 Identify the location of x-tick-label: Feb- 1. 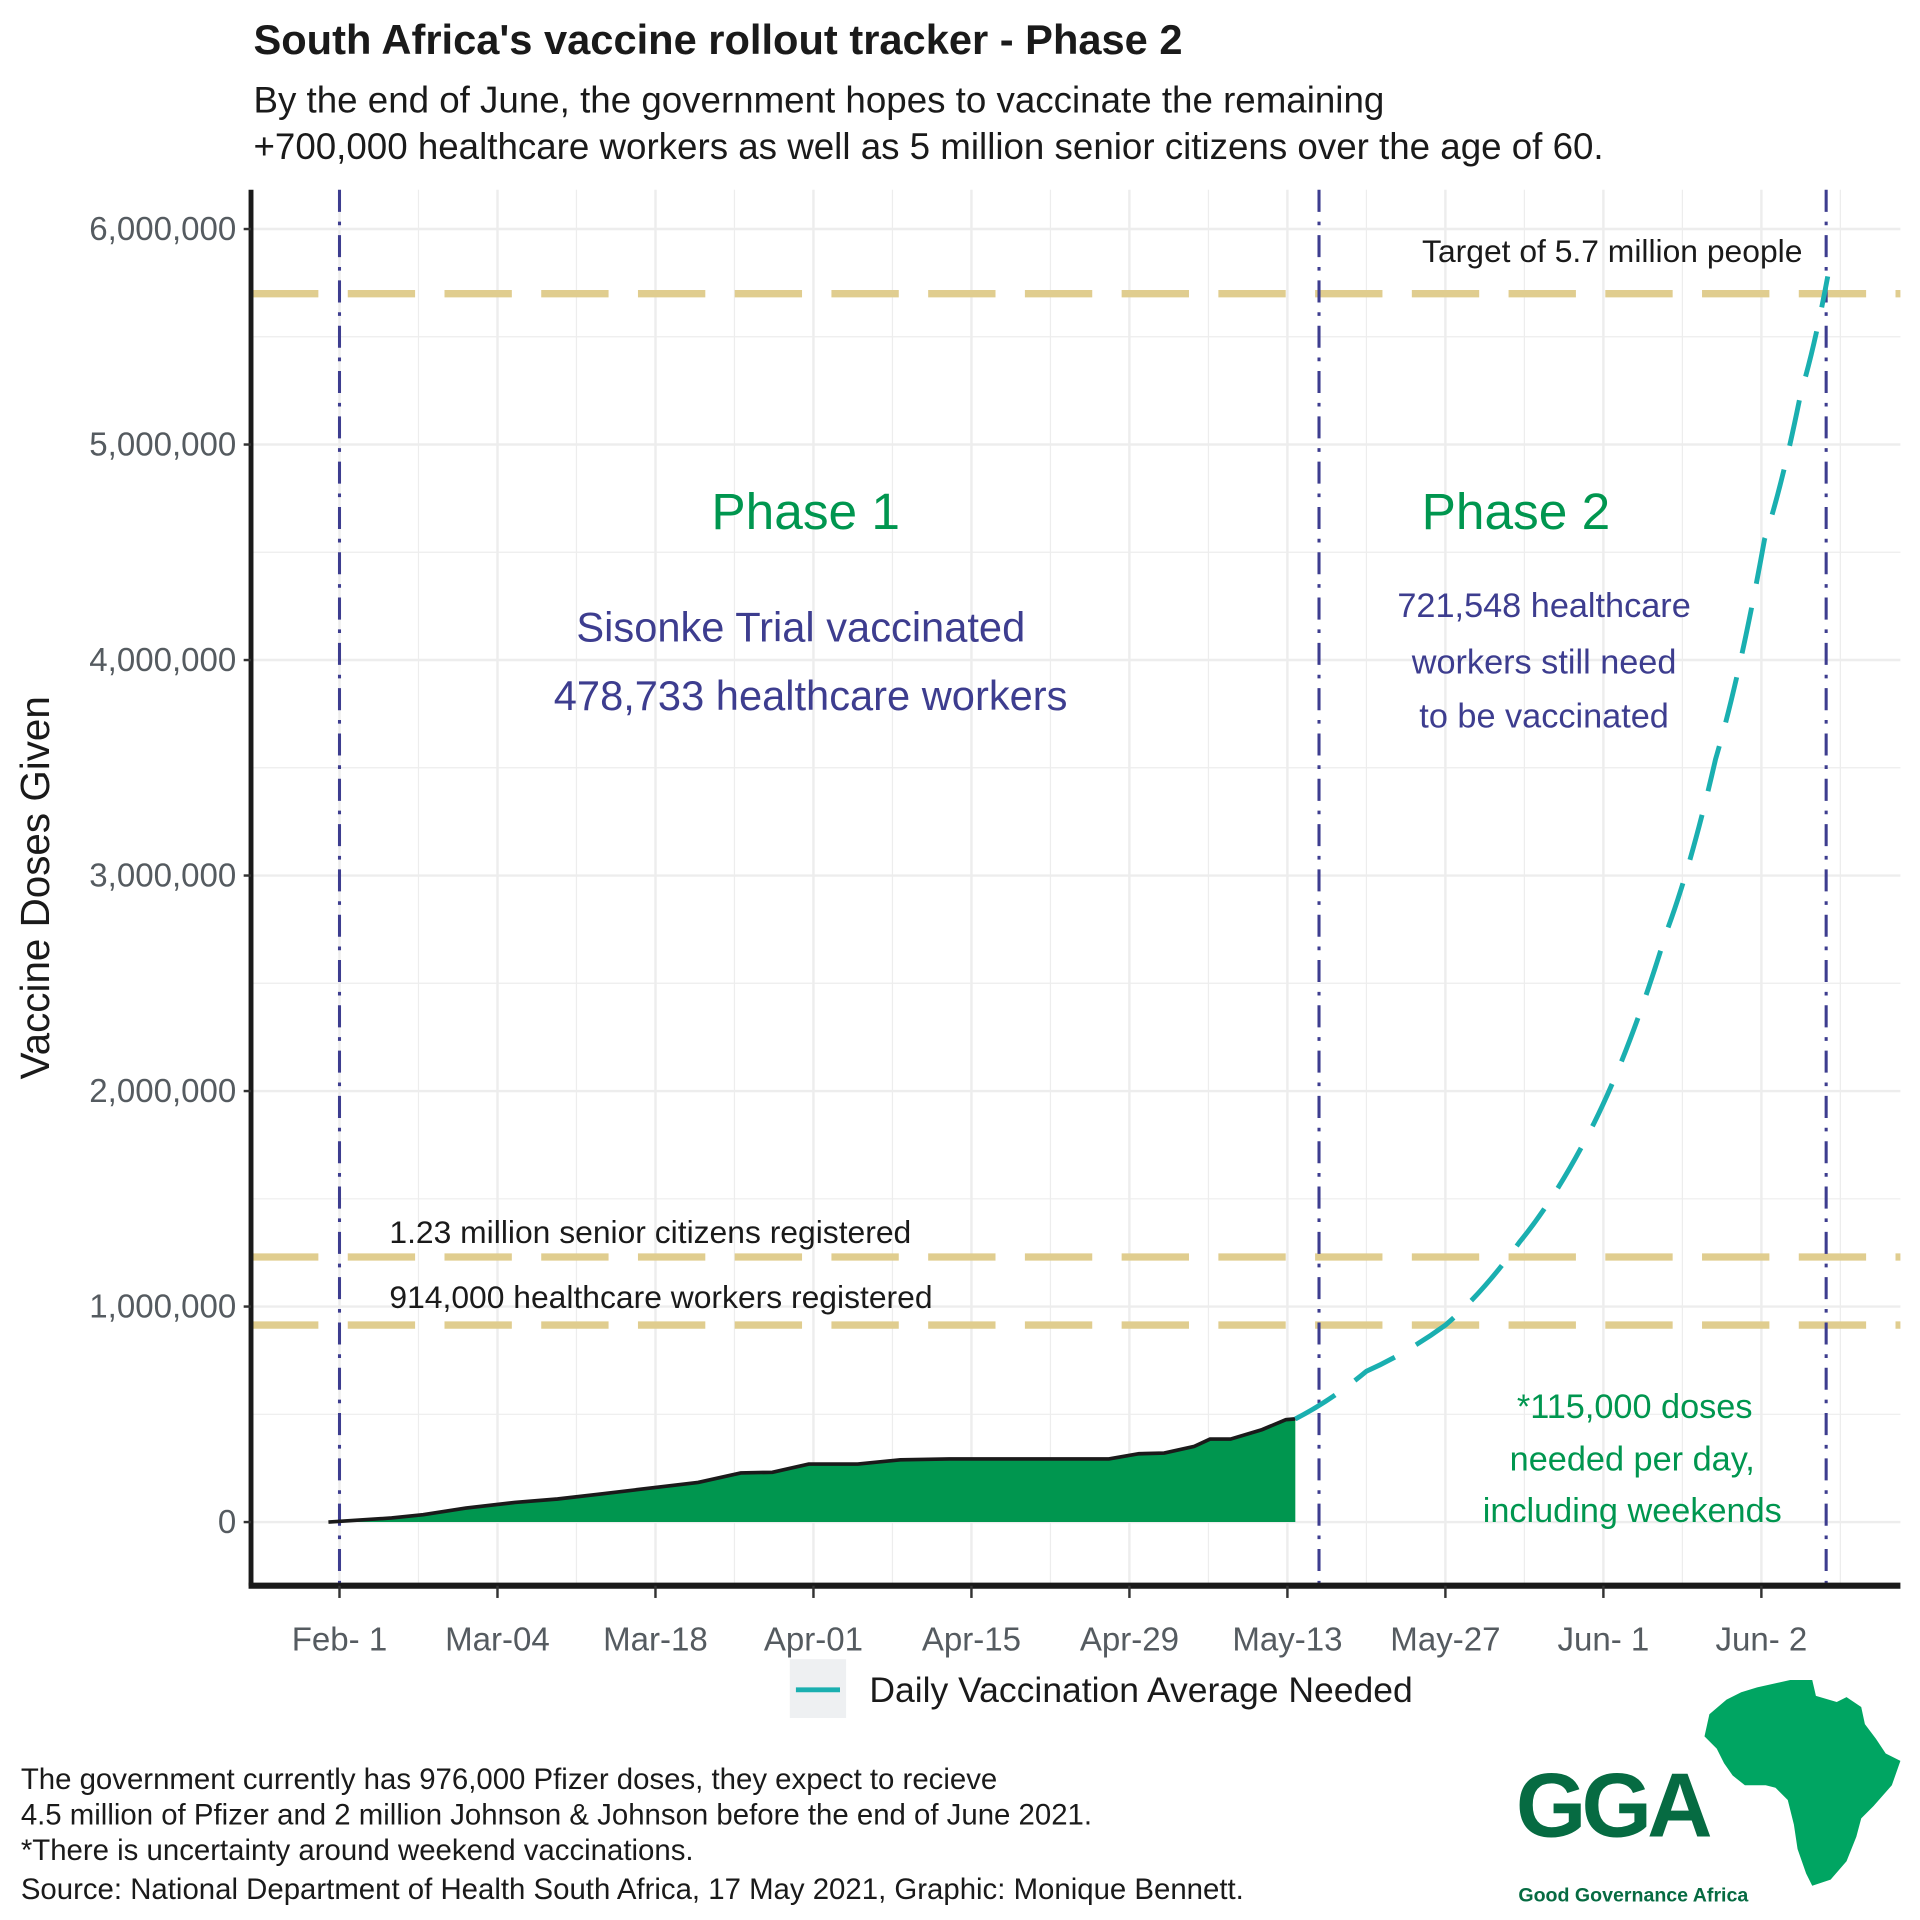
(340, 1640).